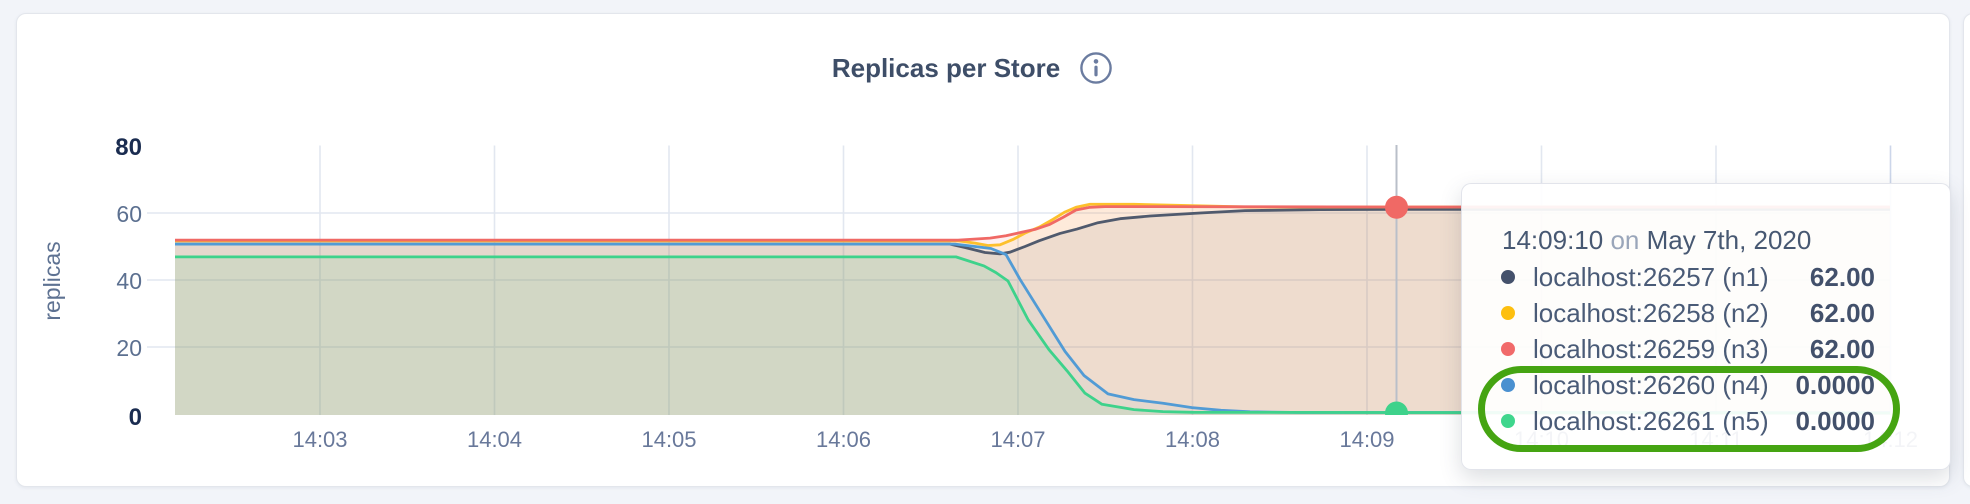 This screenshot has width=1970, height=504. Describe the element at coordinates (129, 281) in the screenshot. I see `svg-text: 40` at that location.